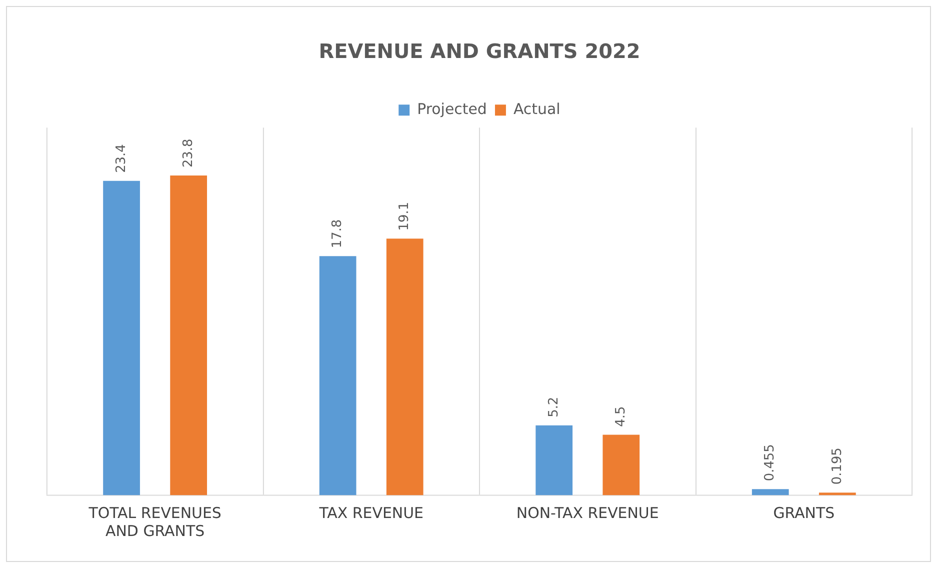  I want to click on data-label: 23.8, so click(188, 153).